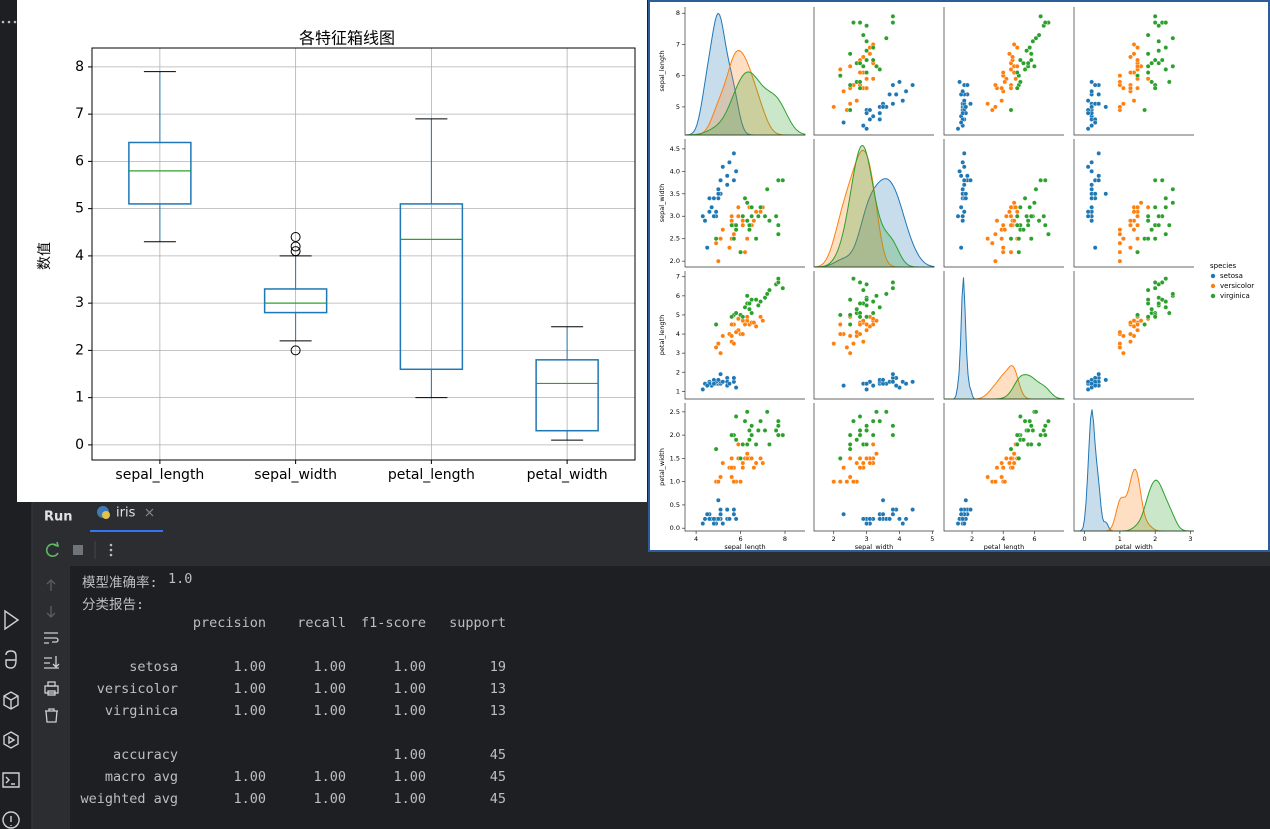  What do you see at coordinates (52, 662) in the screenshot?
I see `scroll-to-end` at bounding box center [52, 662].